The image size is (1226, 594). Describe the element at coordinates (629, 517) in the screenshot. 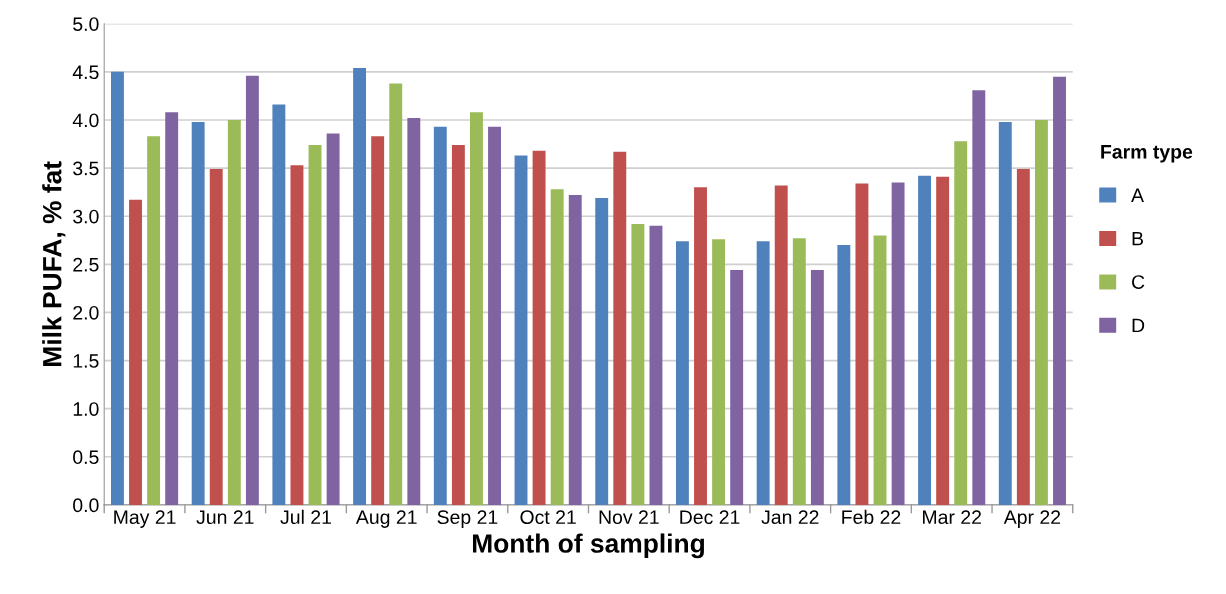

I see `x-tick-label: Nov 21` at that location.